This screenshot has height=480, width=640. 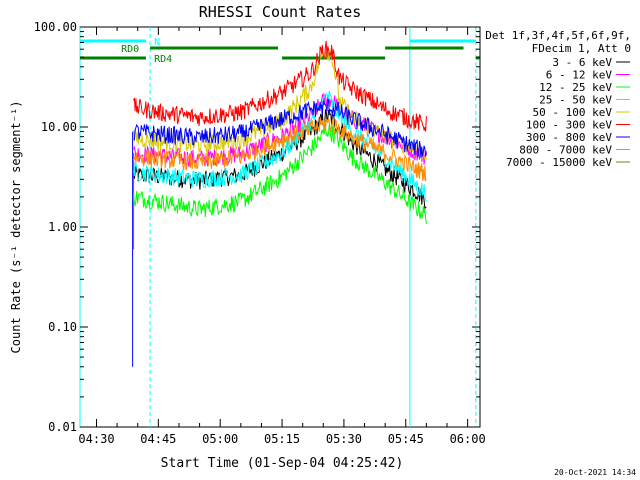 I want to click on series-line-800-7000-kev, so click(x=280, y=149).